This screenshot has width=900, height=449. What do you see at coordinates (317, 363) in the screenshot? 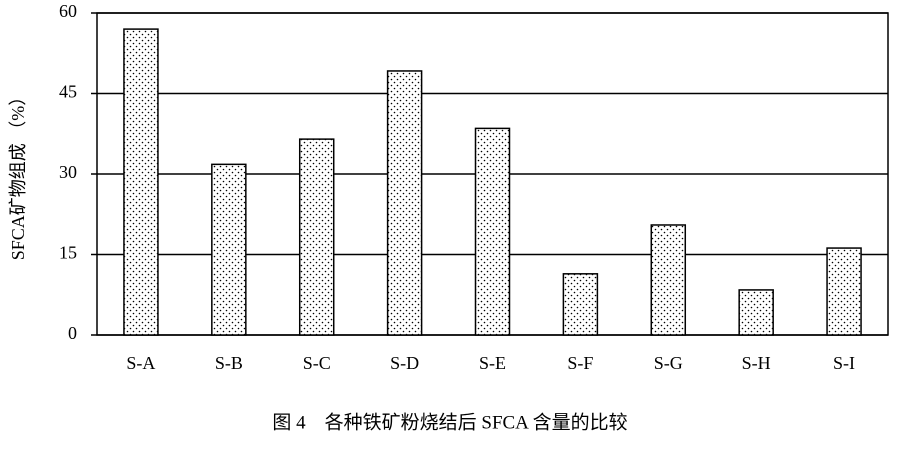
I see `x-tick-label: S-C` at bounding box center [317, 363].